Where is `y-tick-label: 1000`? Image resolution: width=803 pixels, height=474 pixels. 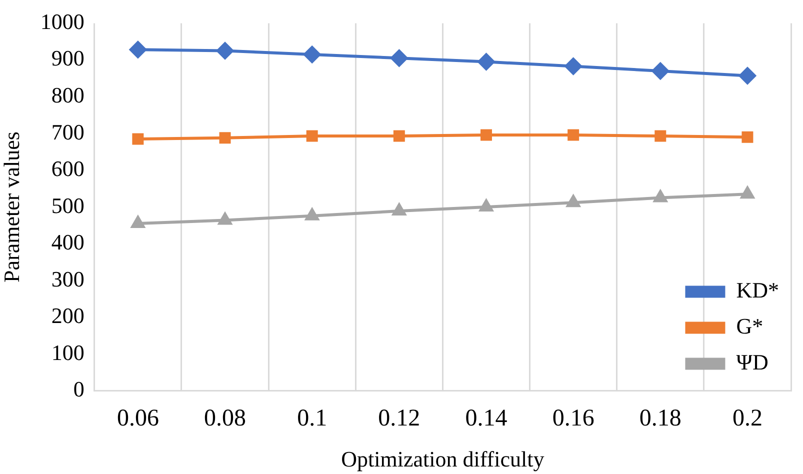
y-tick-label: 1000 is located at coordinates (62, 21).